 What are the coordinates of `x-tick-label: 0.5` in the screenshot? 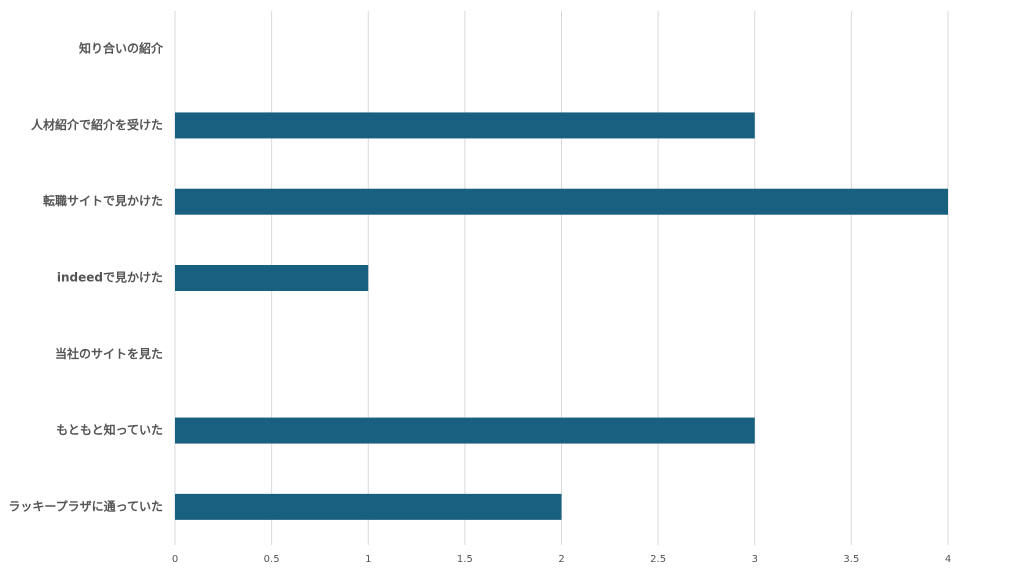 It's located at (272, 559).